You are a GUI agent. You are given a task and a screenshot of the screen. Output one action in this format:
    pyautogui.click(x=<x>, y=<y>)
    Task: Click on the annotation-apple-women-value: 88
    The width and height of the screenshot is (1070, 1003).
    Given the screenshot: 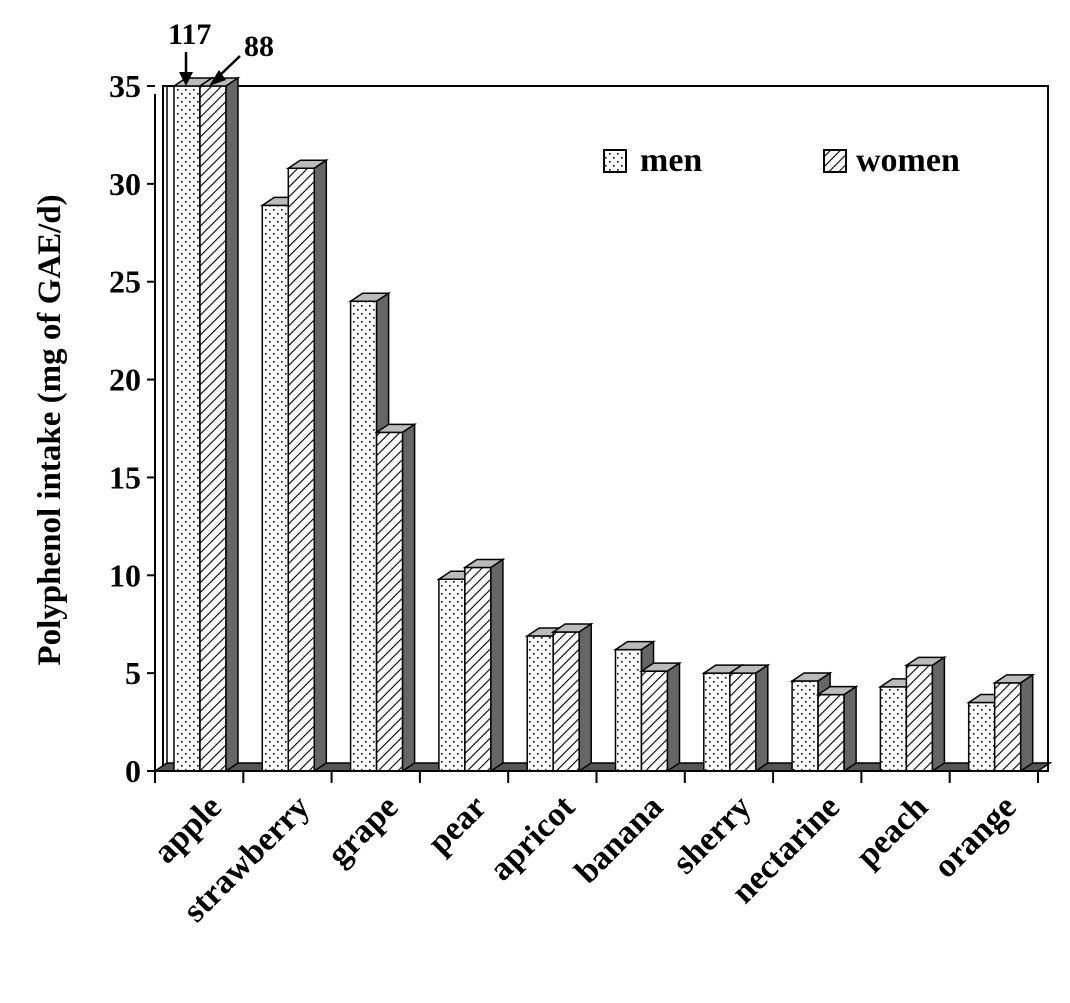 What is the action you would take?
    pyautogui.click(x=259, y=46)
    